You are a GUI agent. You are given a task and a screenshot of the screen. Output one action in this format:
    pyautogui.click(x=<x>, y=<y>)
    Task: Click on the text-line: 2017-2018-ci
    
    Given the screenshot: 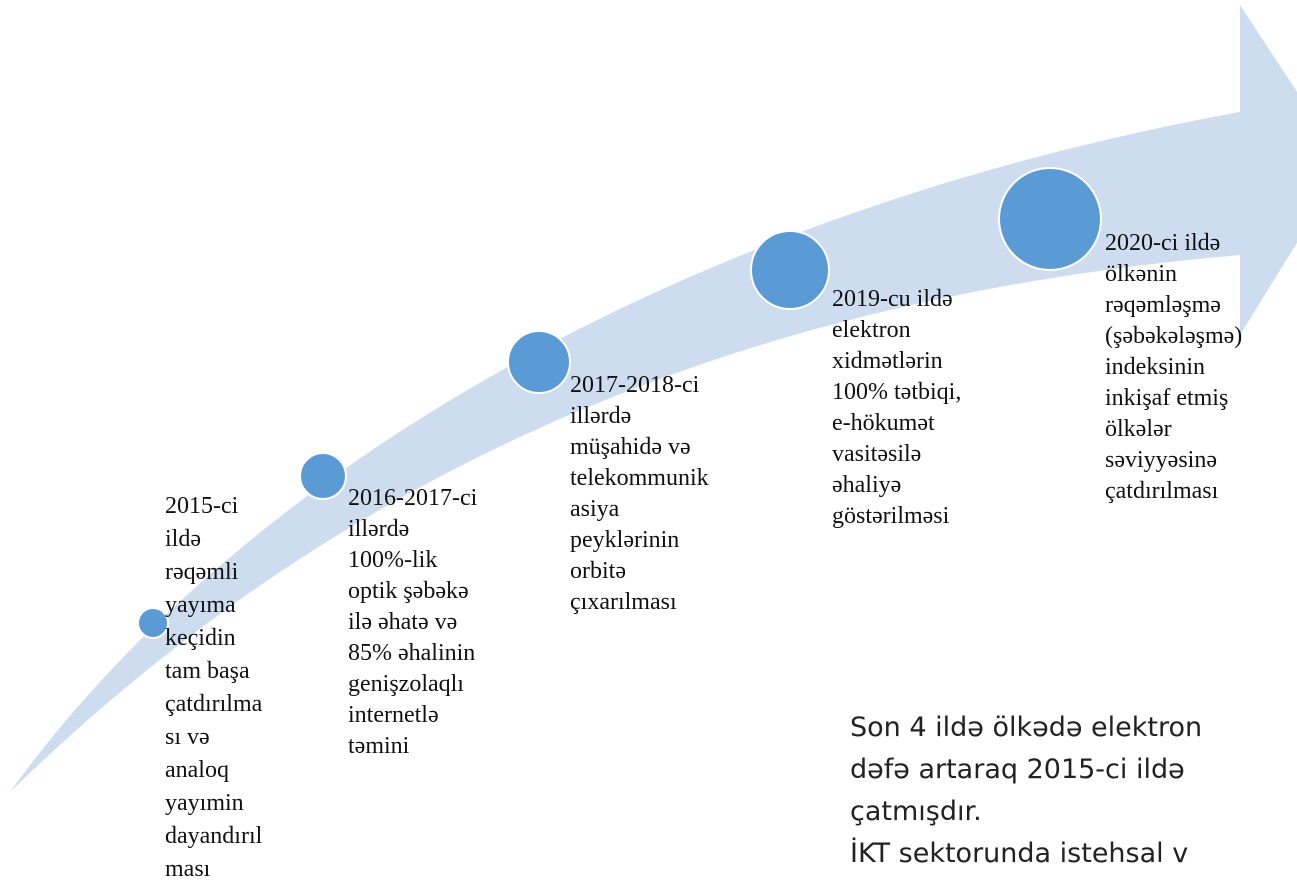 What is the action you would take?
    pyautogui.click(x=635, y=385)
    